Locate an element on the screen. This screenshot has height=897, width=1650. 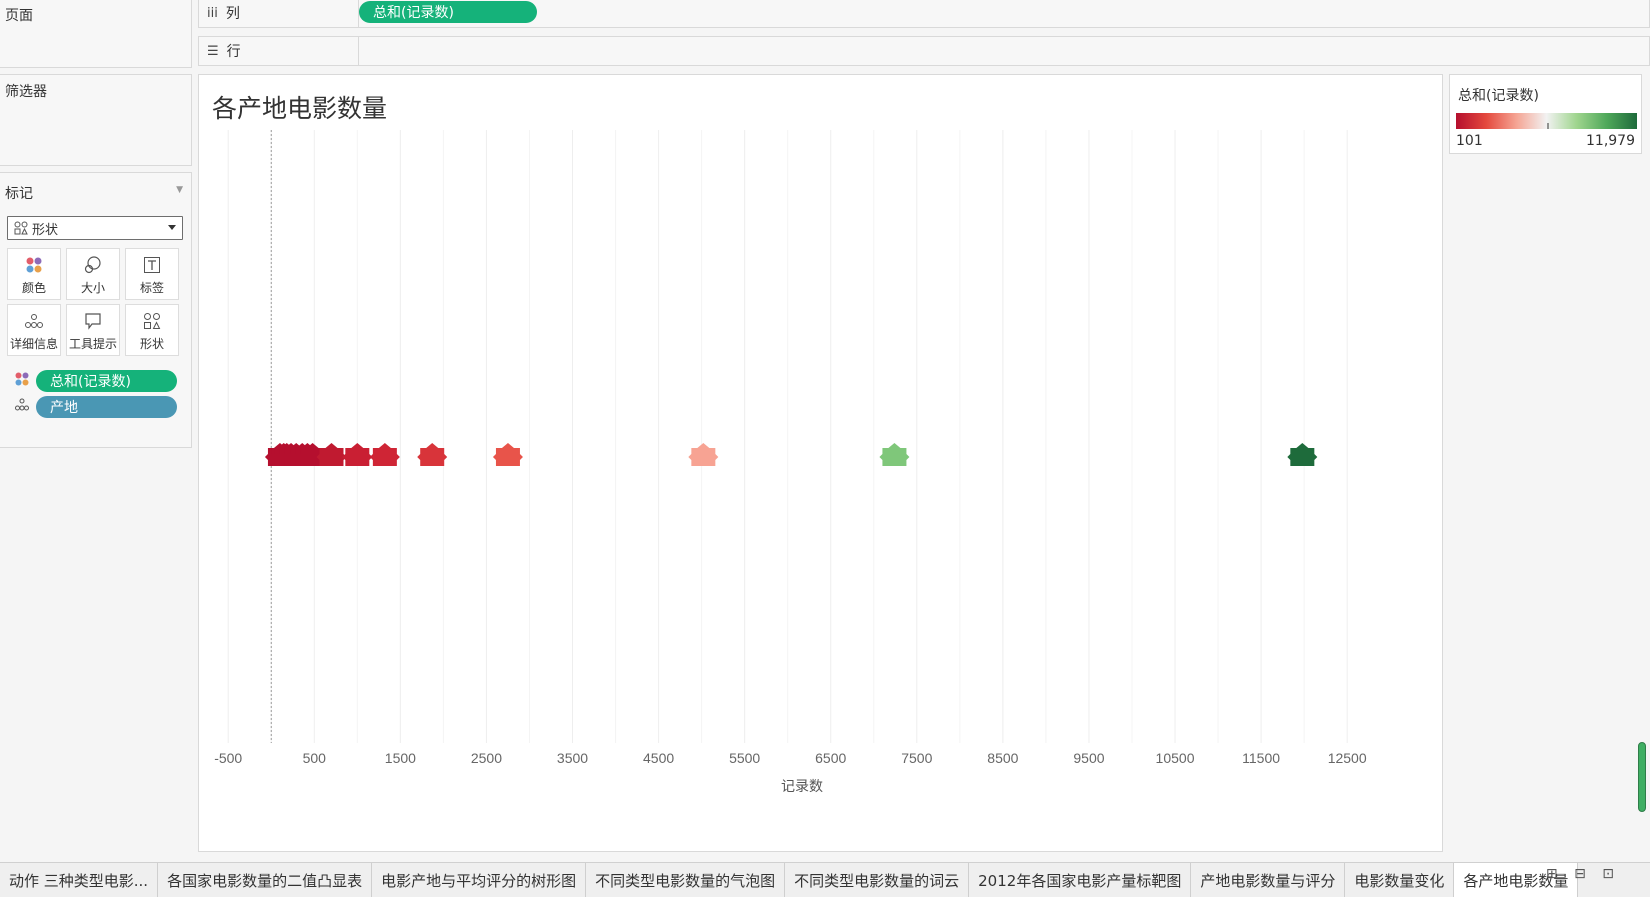
detail-pill: 产地 is located at coordinates (106, 407).